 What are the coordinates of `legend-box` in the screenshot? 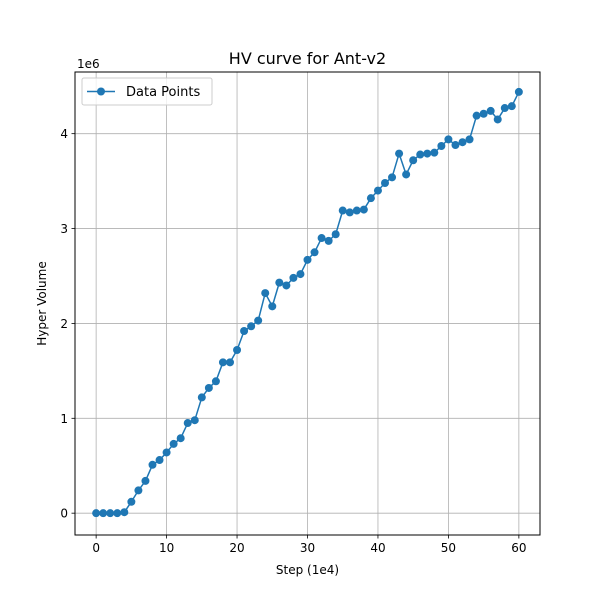 It's located at (147, 91).